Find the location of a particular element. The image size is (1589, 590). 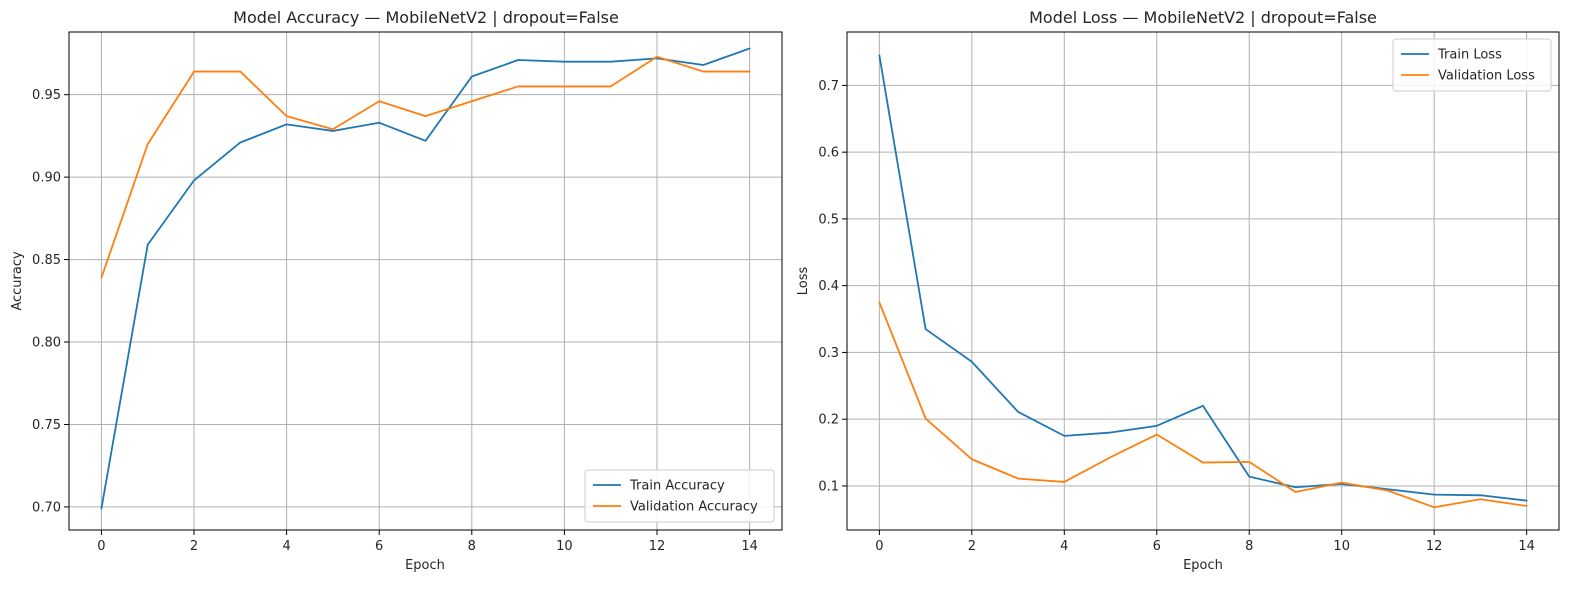

accuracy-legend-box is located at coordinates (679, 496).